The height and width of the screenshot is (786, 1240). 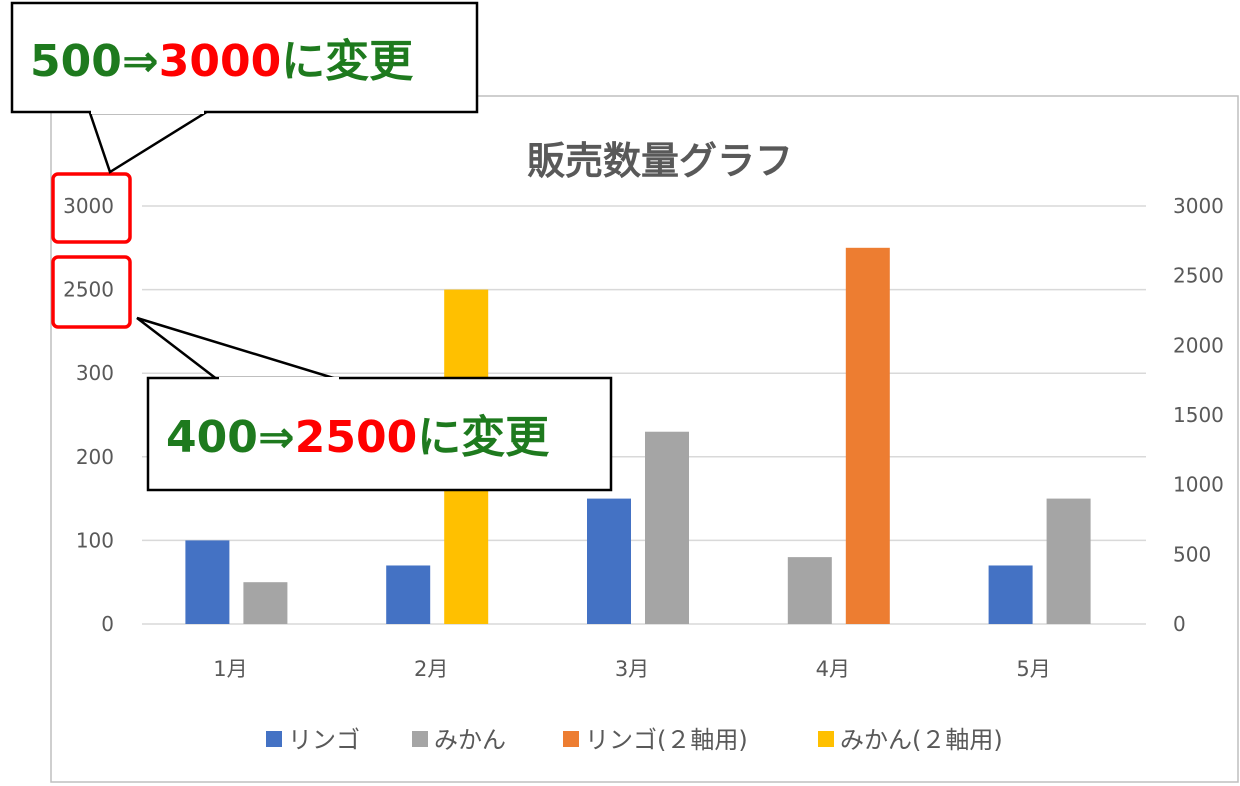 What do you see at coordinates (94, 61) in the screenshot?
I see `callout-top-before: 500⇒` at bounding box center [94, 61].